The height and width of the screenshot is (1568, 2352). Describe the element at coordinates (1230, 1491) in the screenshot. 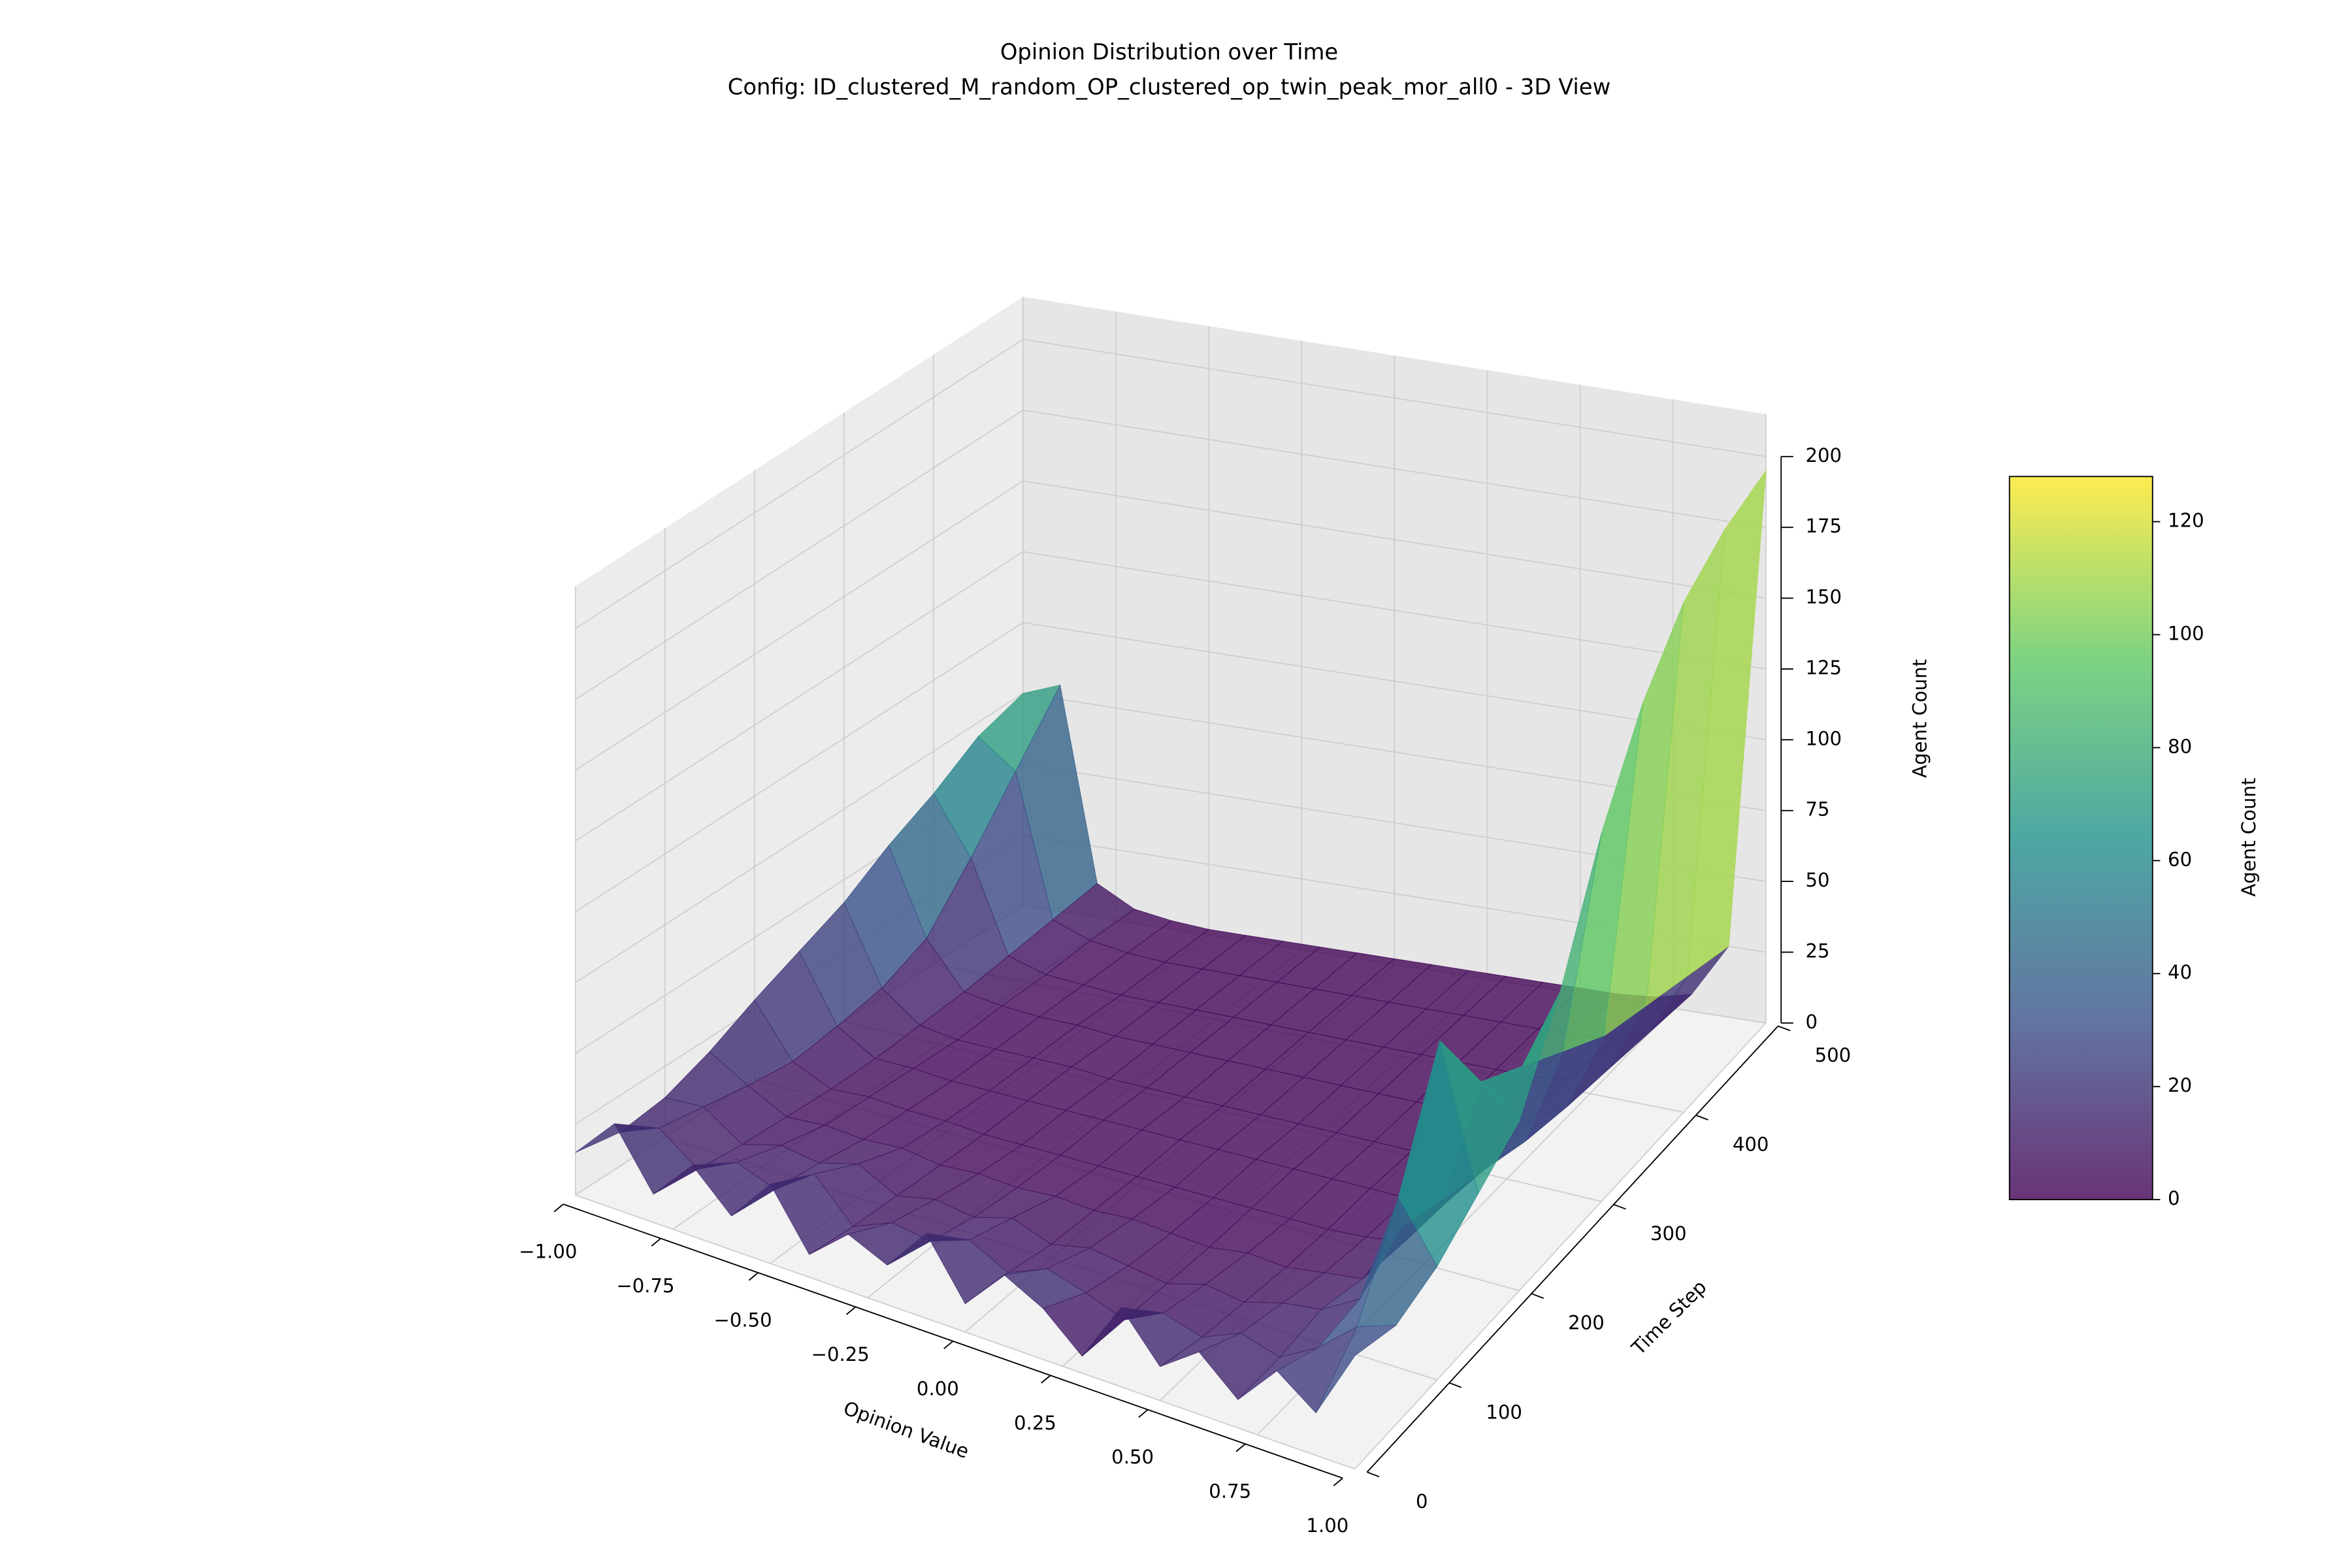

I see `x-tick-label: 0.75` at that location.